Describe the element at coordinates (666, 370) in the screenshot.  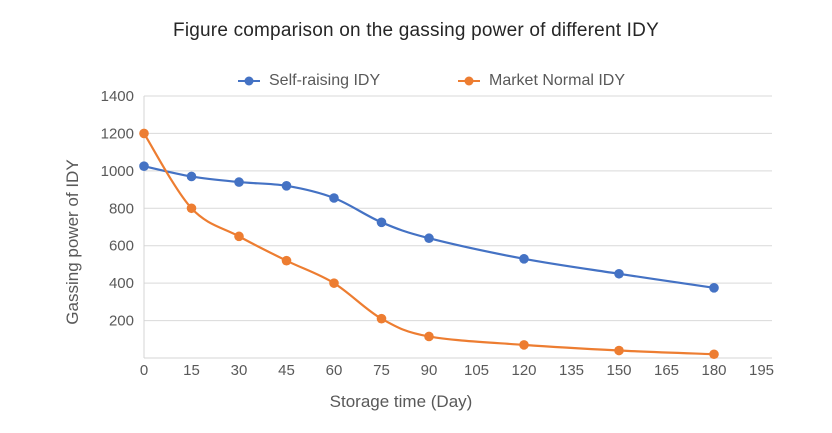
I see `x-tick-label: 165` at that location.